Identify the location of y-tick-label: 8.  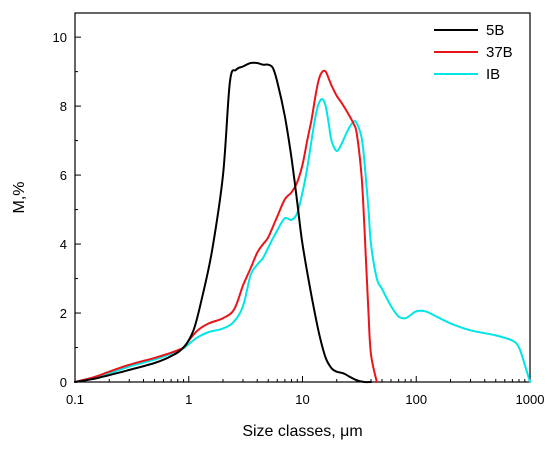
(63, 106).